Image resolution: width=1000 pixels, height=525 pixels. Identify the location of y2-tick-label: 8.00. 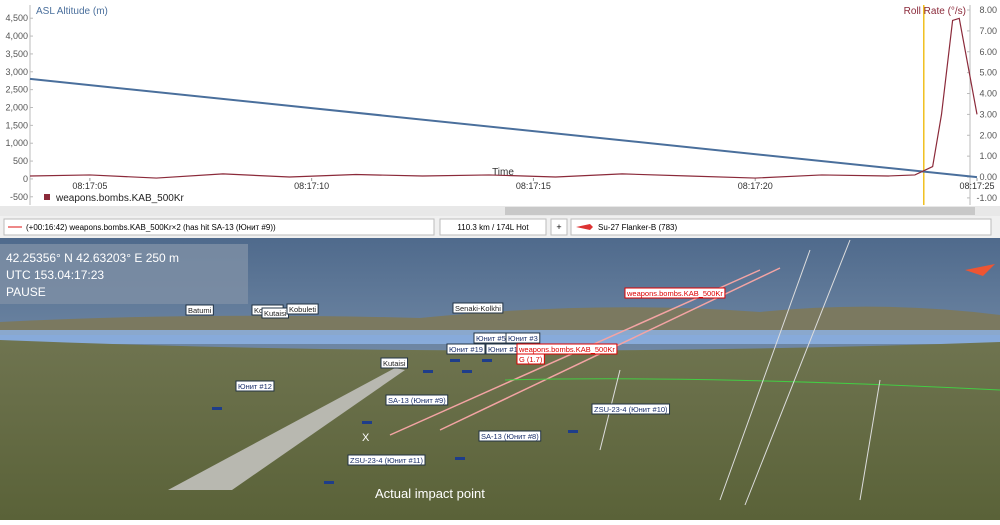
(988, 10).